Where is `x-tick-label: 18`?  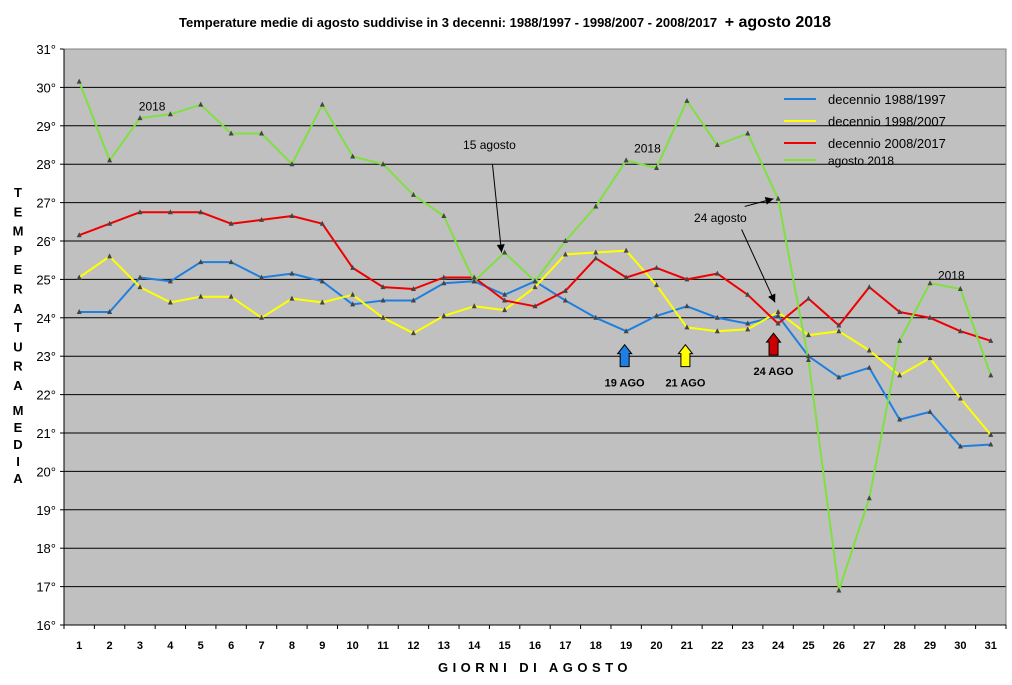
x-tick-label: 18 is located at coordinates (596, 646).